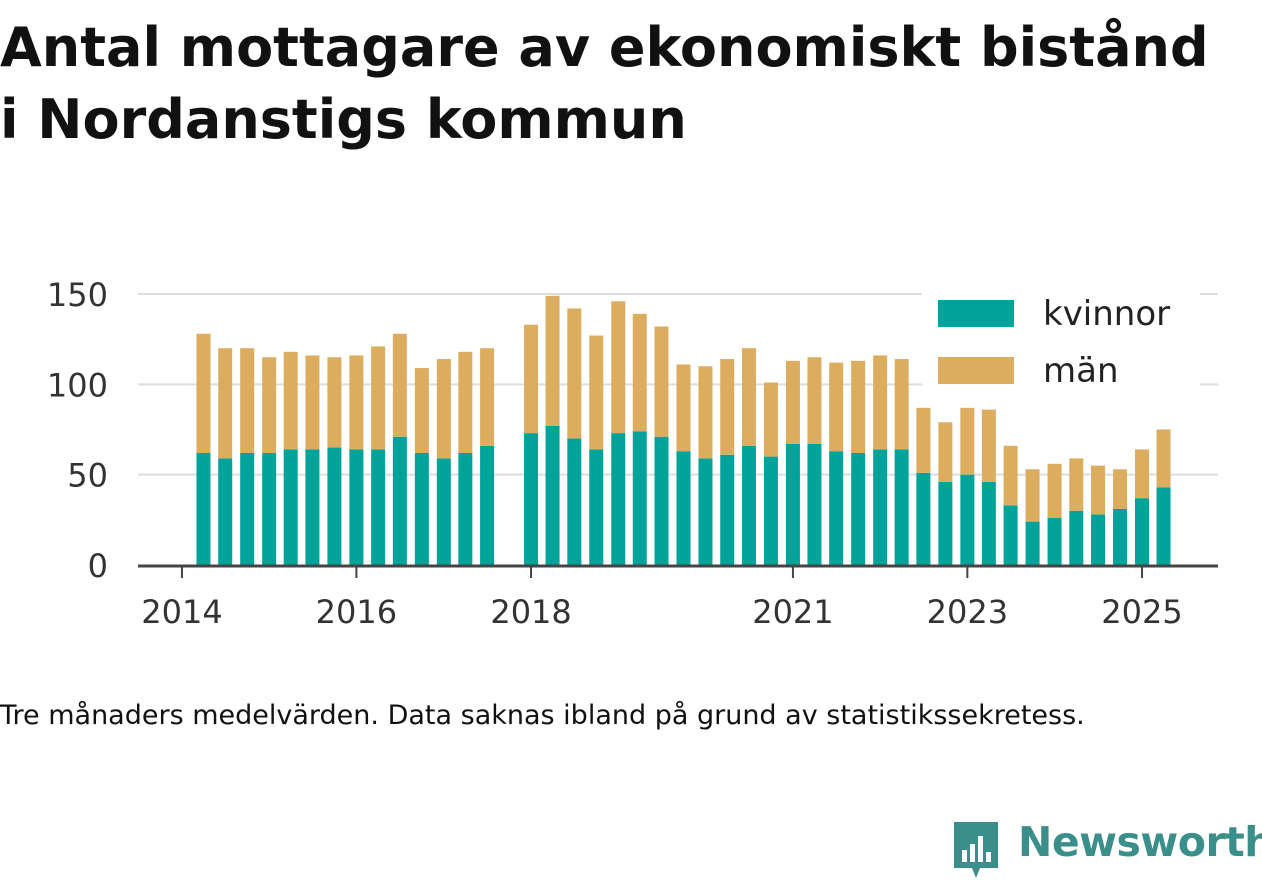  Describe the element at coordinates (661, 612) in the screenshot. I see `x-axis-labels: 2014 2016 2018 2021 2023 2025` at that location.